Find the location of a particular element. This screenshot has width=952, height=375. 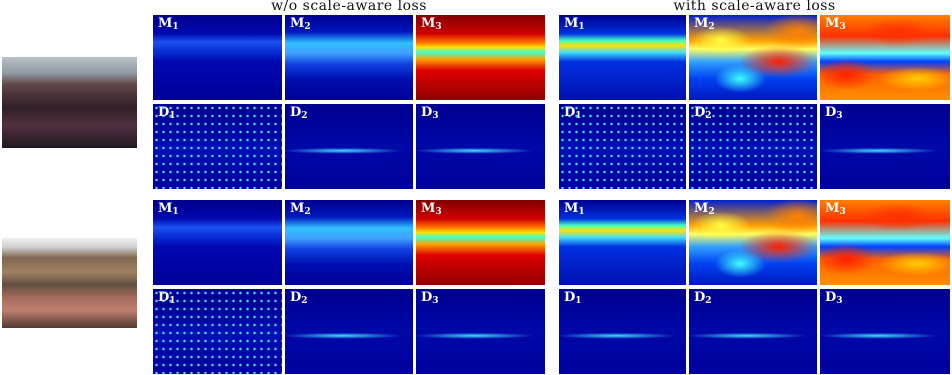

column-header: with scale-aware loss is located at coordinates (754, 7).